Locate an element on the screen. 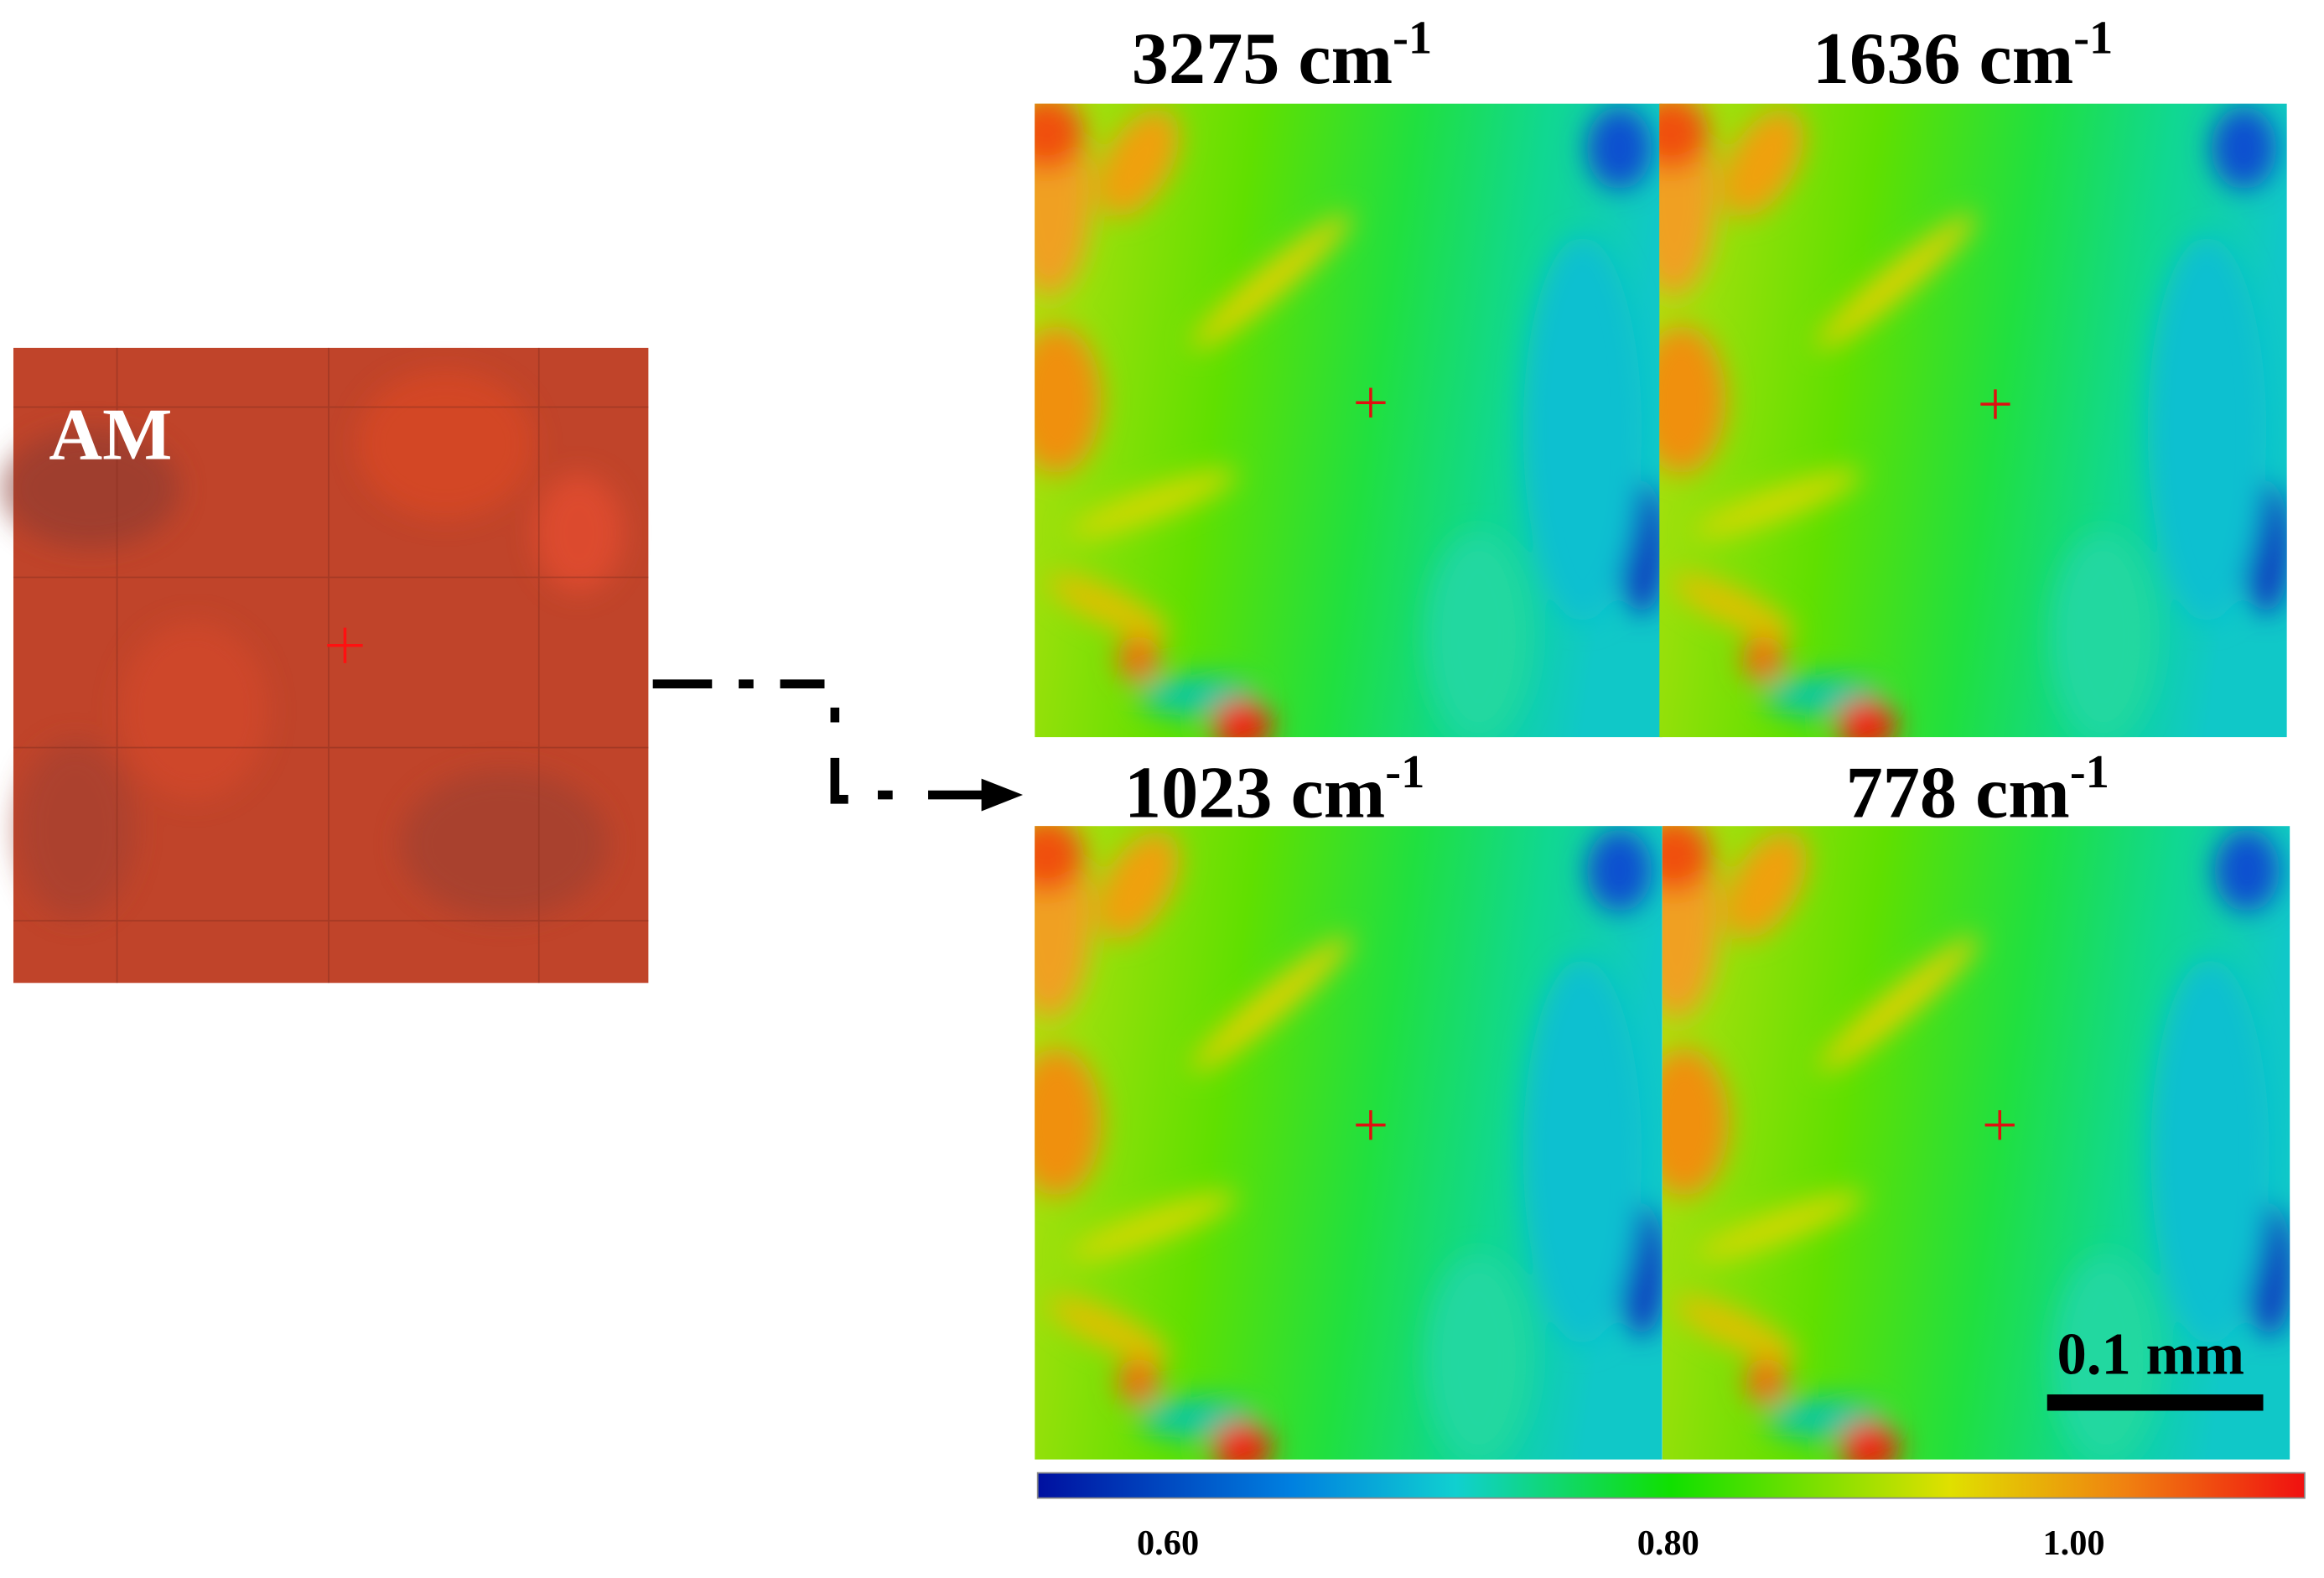  scale-bar-label: 0.1 mm is located at coordinates (2151, 1354).